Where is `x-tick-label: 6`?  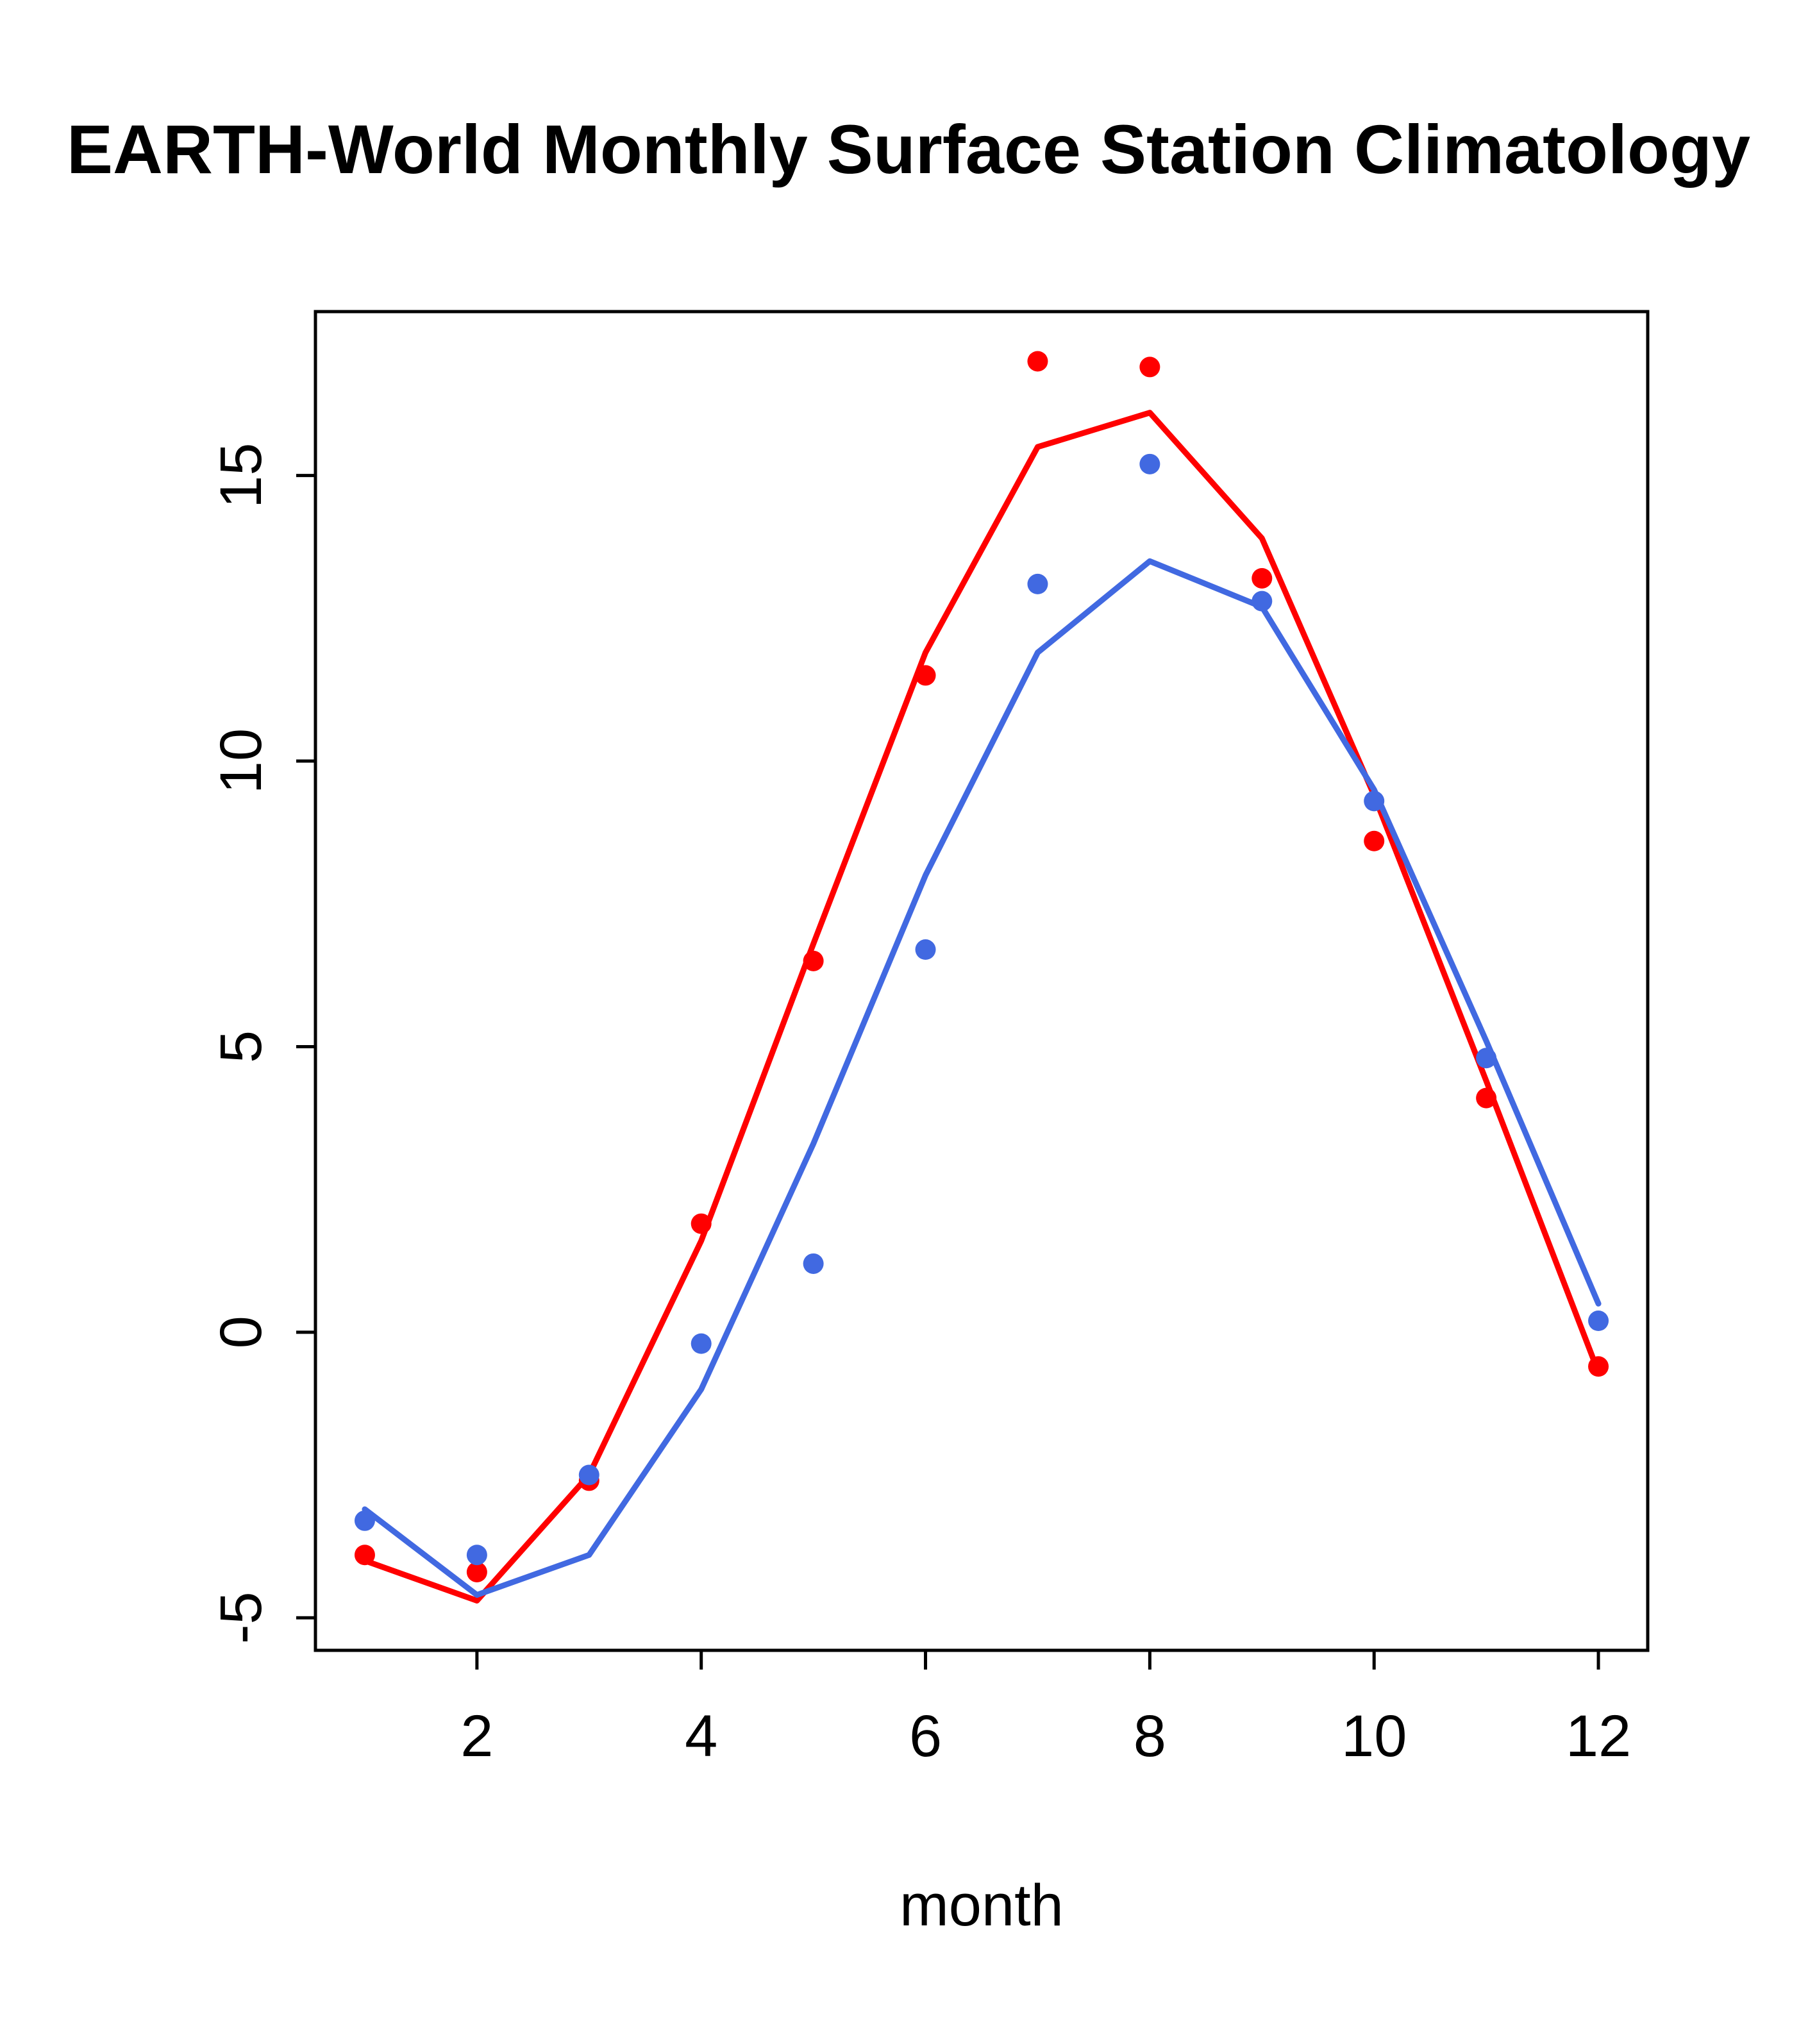 x-tick-label: 6 is located at coordinates (926, 1736).